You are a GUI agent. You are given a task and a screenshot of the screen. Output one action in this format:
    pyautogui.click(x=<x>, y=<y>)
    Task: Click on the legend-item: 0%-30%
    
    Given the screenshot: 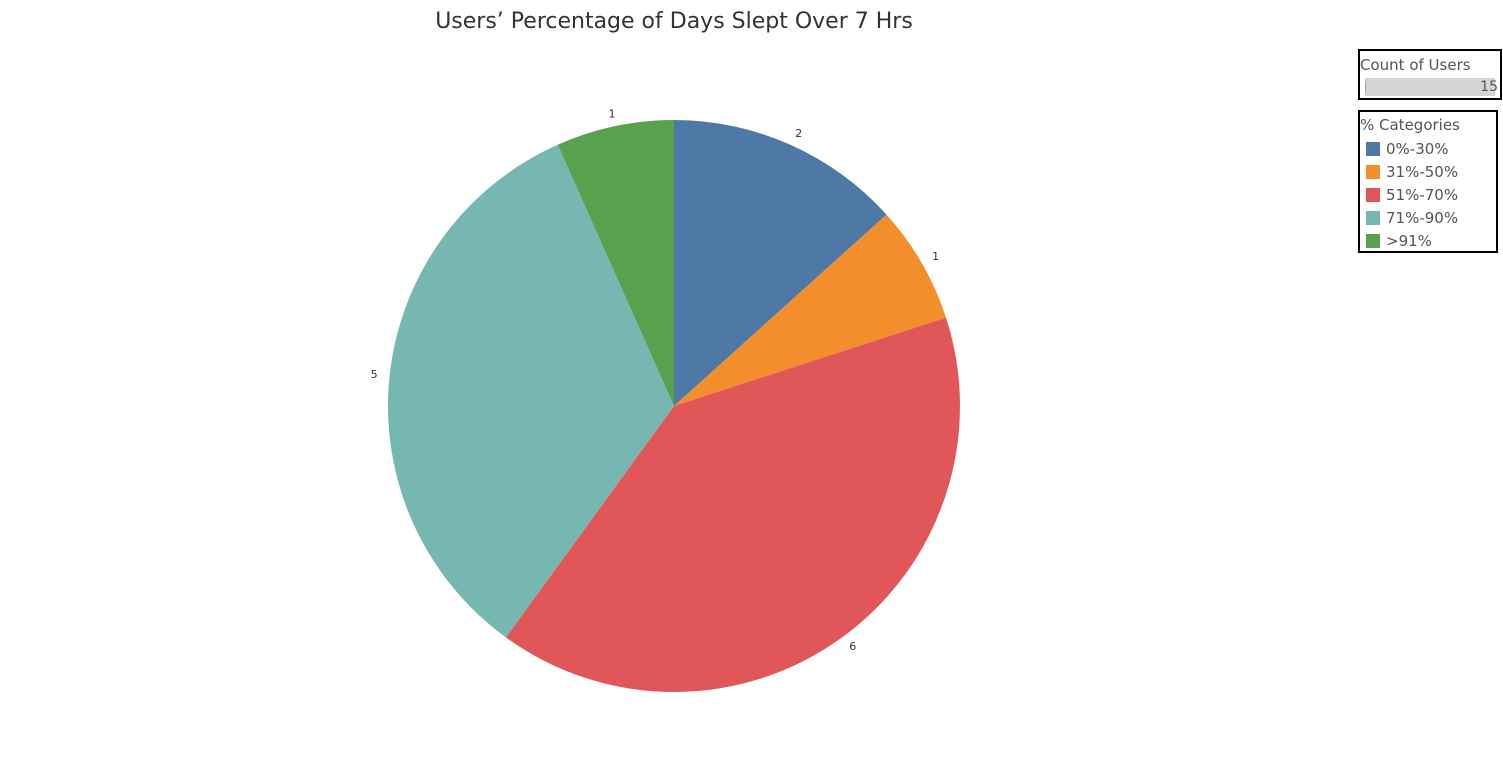 What is the action you would take?
    pyautogui.click(x=1407, y=149)
    